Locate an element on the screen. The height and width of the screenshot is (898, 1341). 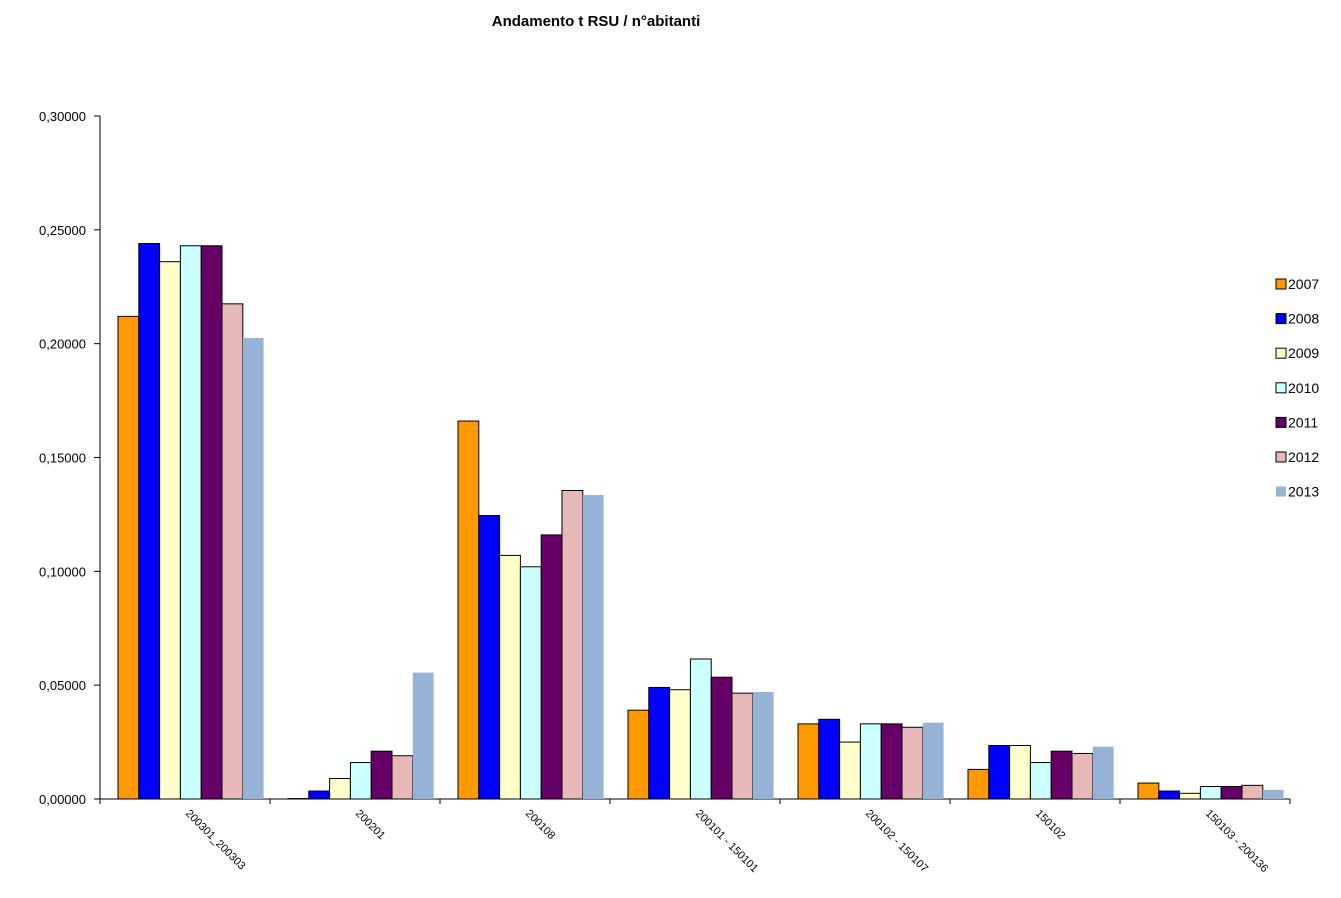
y-tick-label: 0,00000 is located at coordinates (62, 799).